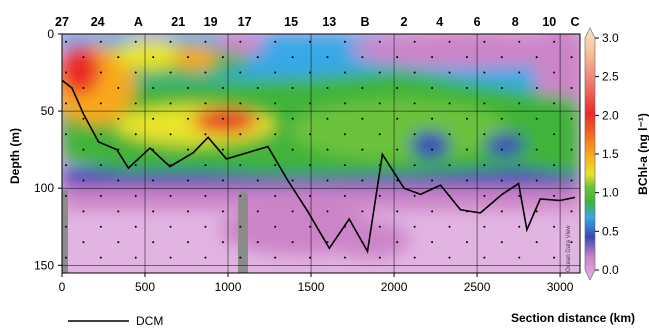  What do you see at coordinates (610, 193) in the screenshot?
I see `colorbar-tick-label-2: 1.0` at bounding box center [610, 193].